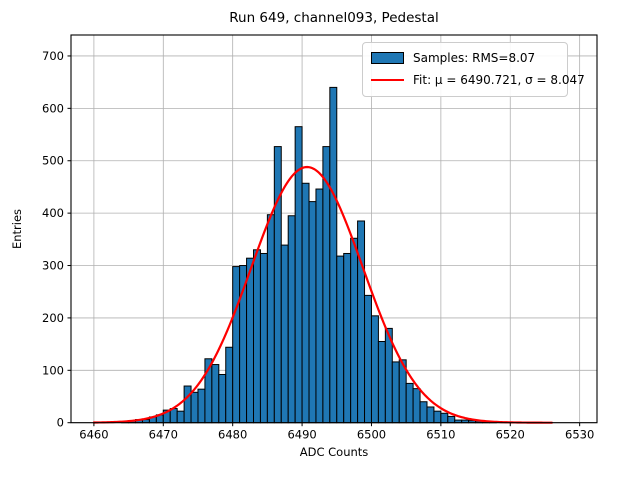  I want to click on fit-line-icon, so click(387, 80).